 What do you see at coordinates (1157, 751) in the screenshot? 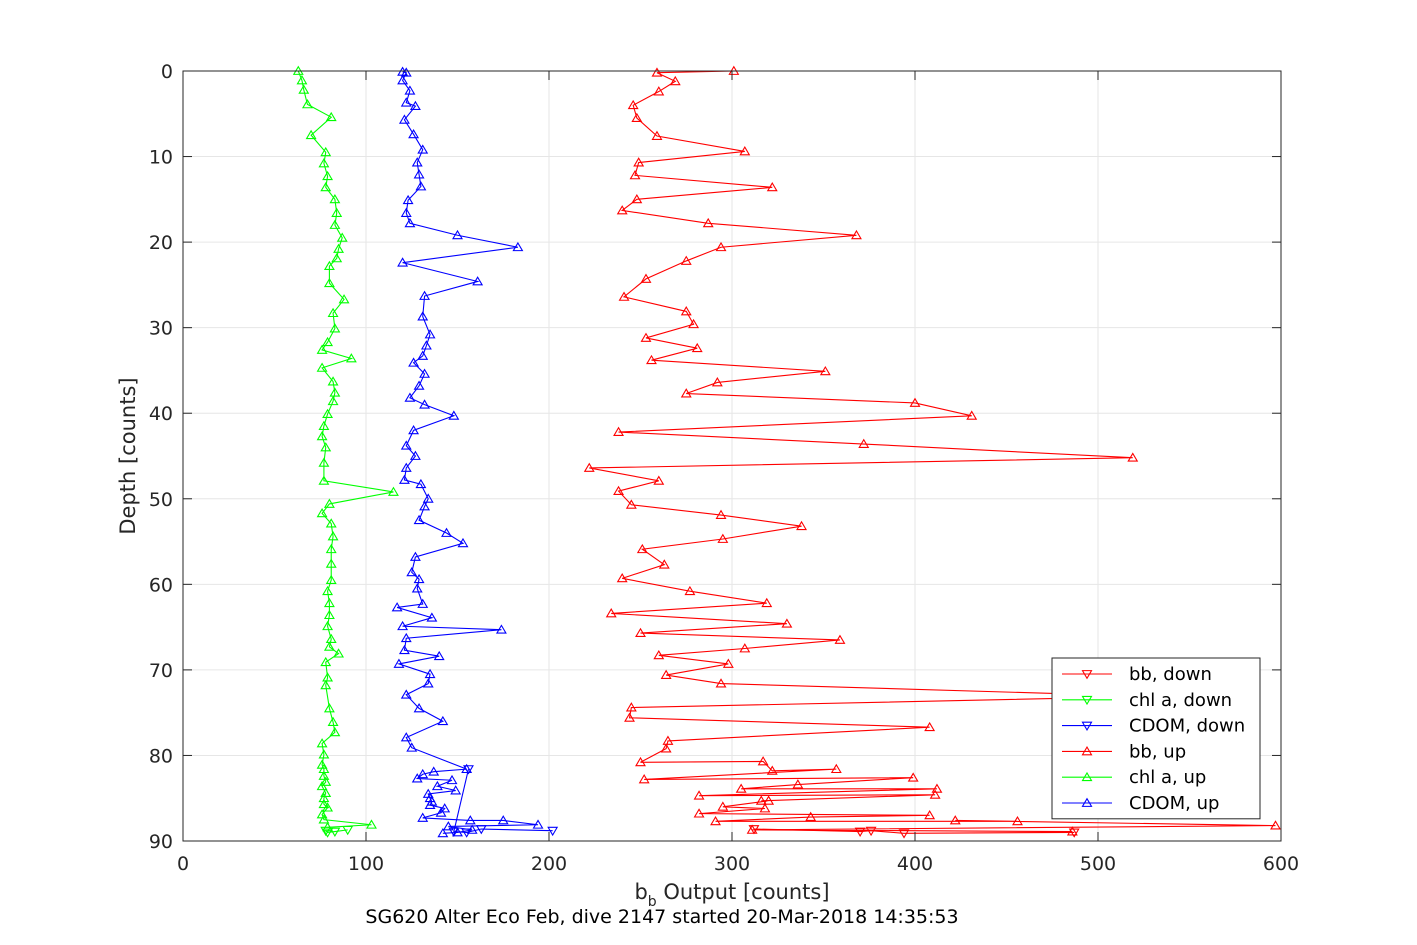
I see `legend-label: bb, up` at bounding box center [1157, 751].